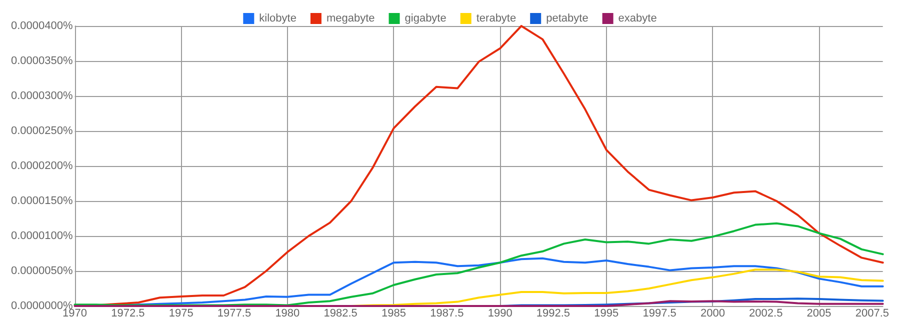 The width and height of the screenshot is (900, 330). What do you see at coordinates (287, 314) in the screenshot?
I see `x-tick-label: 1980` at bounding box center [287, 314].